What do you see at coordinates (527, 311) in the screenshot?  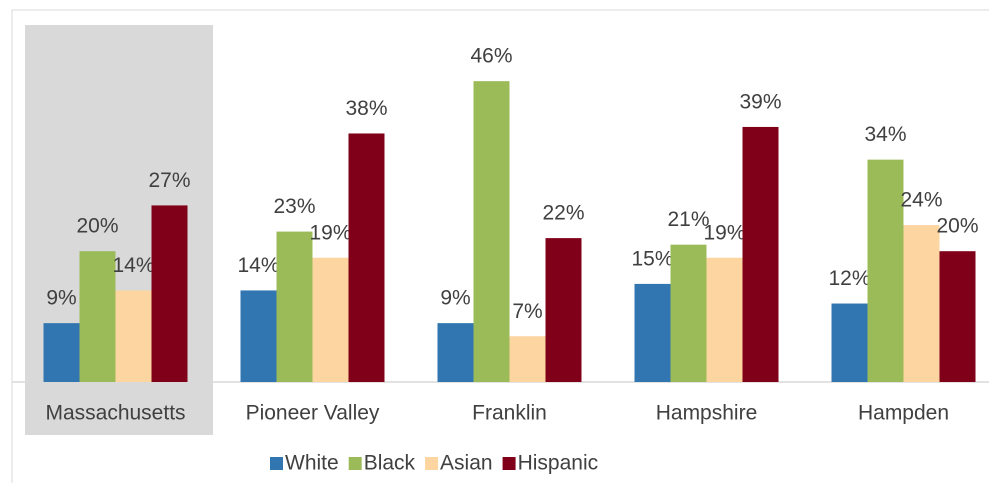 I see `value-label: 7%` at bounding box center [527, 311].